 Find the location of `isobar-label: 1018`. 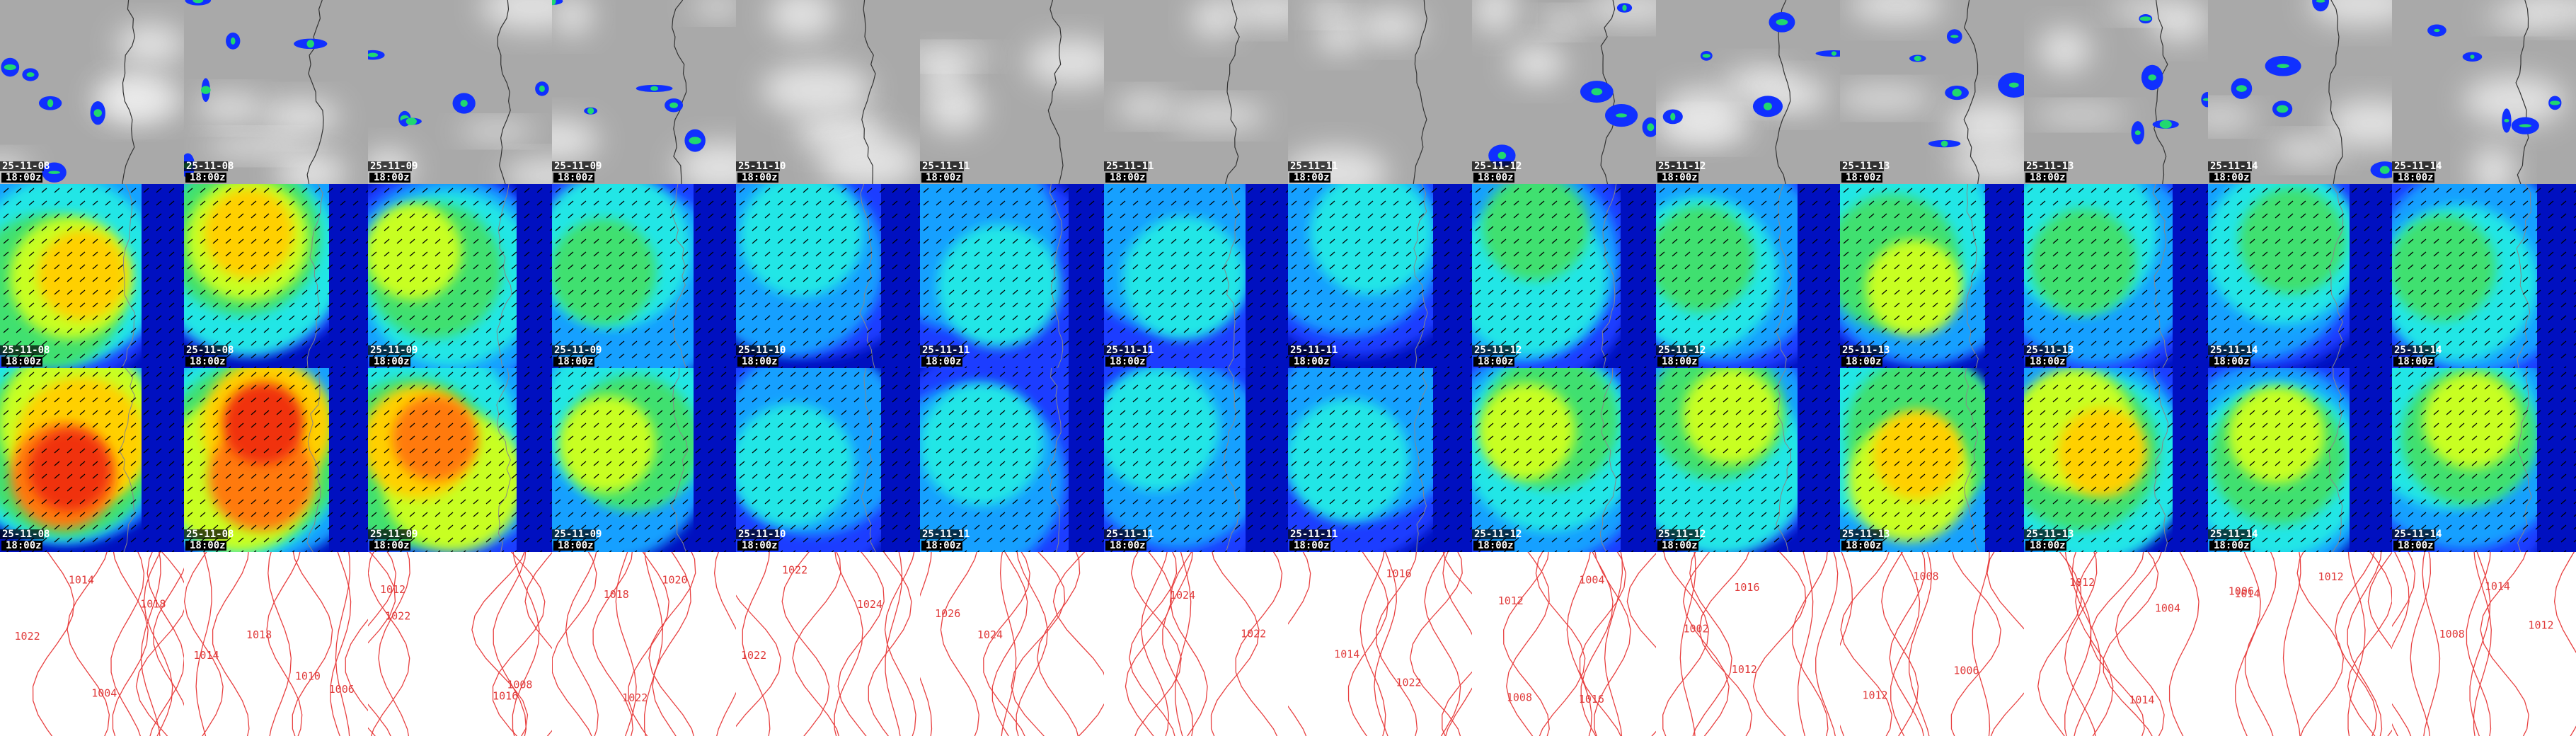

isobar-label: 1018 is located at coordinates (259, 634).